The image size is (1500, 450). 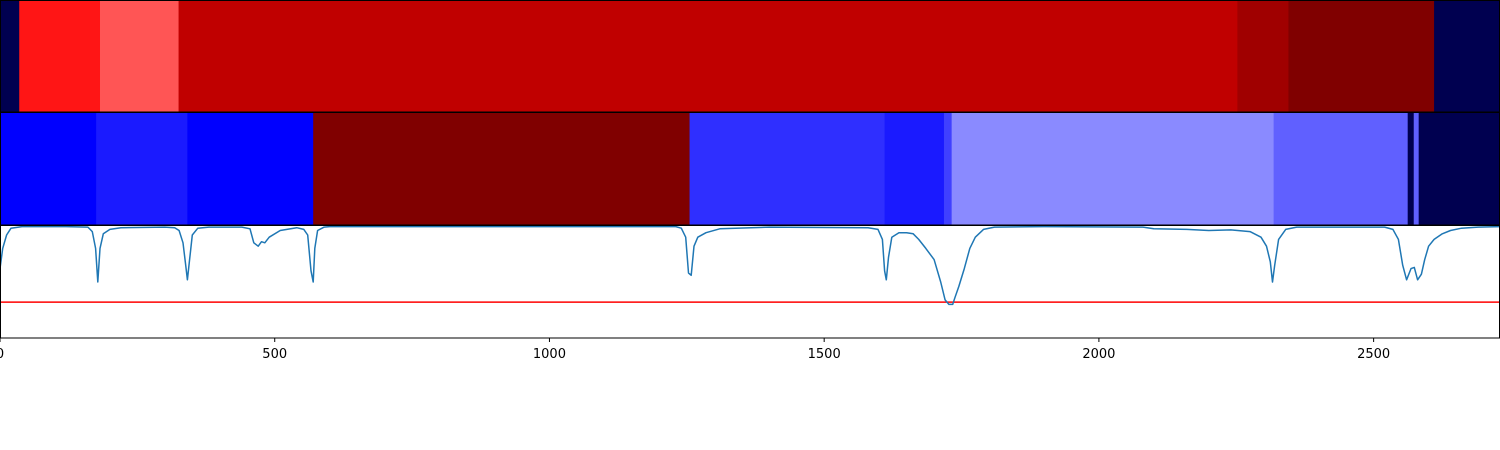 I want to click on x-axis: 0 500 1000 1500 2000 2500, so click(x=695, y=350).